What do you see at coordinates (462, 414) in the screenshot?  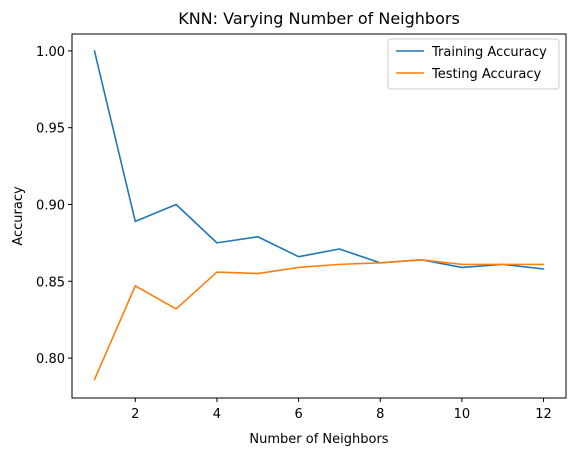 I see `x-tick-label: 10` at bounding box center [462, 414].